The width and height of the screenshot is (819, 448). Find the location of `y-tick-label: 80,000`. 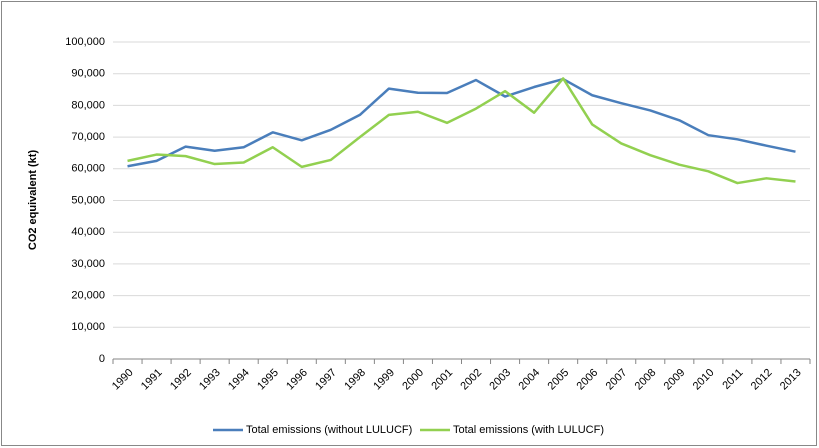

y-tick-label: 80,000 is located at coordinates (88, 105).